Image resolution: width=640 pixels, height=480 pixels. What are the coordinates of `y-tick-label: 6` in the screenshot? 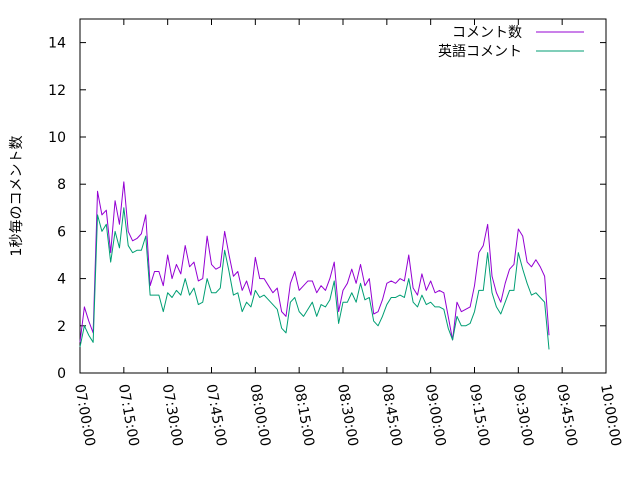 It's located at (61, 232).